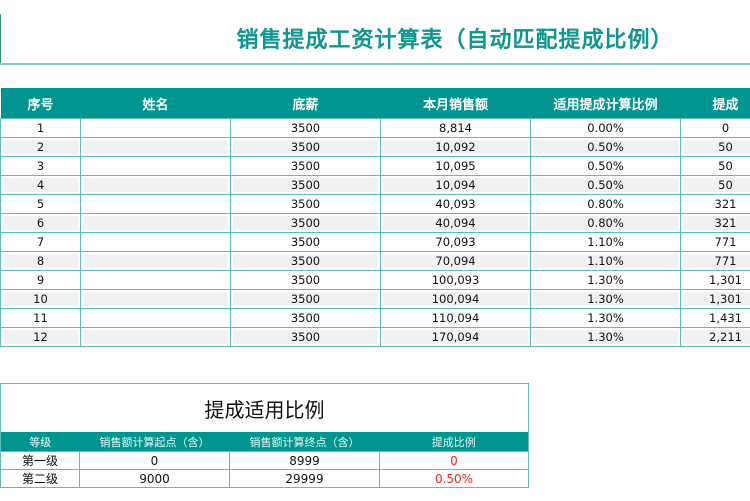 The height and width of the screenshot is (501, 750). I want to click on rate-cell: 8999, so click(304, 460).